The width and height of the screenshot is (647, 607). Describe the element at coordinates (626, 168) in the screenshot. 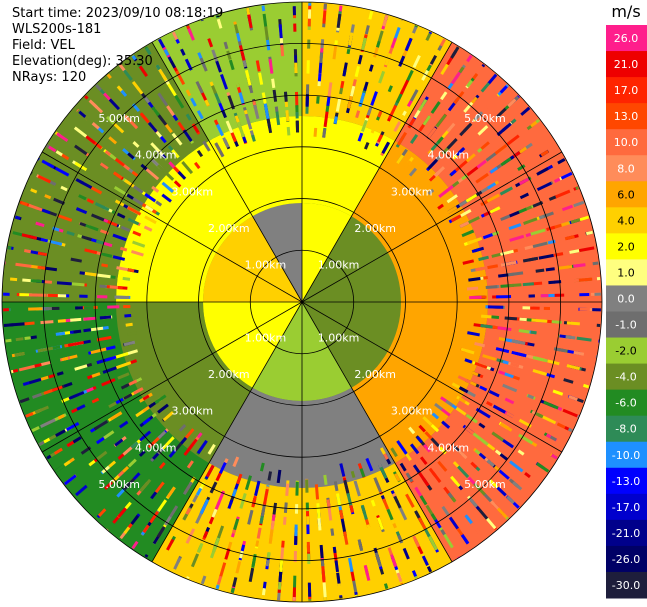

I see `colorbar-tick-label: 8.0` at that location.